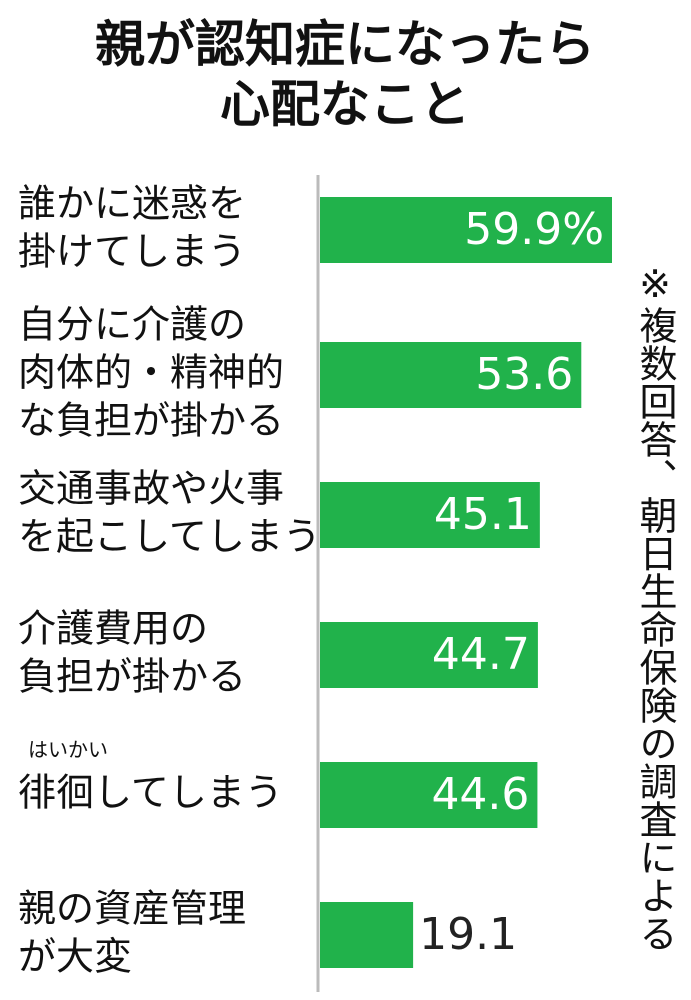 This screenshot has height=1000, width=691. What do you see at coordinates (468, 934) in the screenshot?
I see `value-label: 19.1` at bounding box center [468, 934].